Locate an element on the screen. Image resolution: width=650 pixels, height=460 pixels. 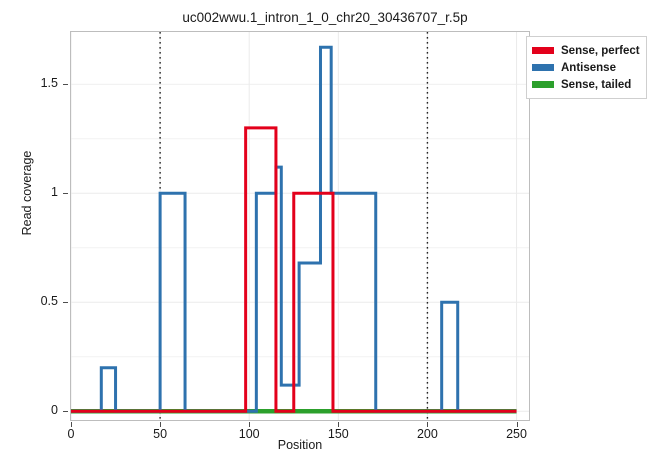
x-tick-label: 0 is located at coordinates (71, 434).